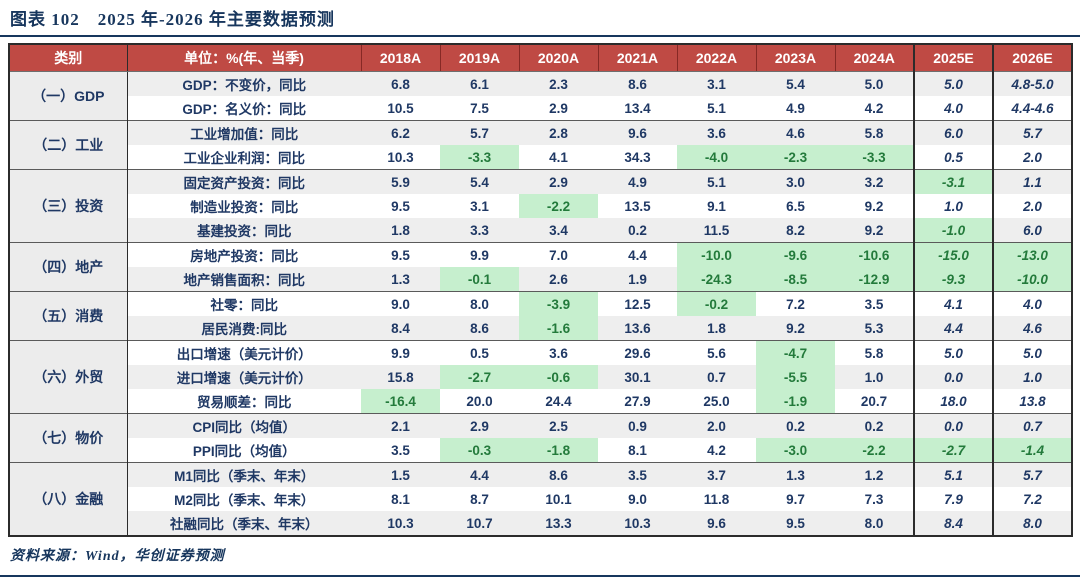  I want to click on value-cell: -1.6, so click(558, 328).